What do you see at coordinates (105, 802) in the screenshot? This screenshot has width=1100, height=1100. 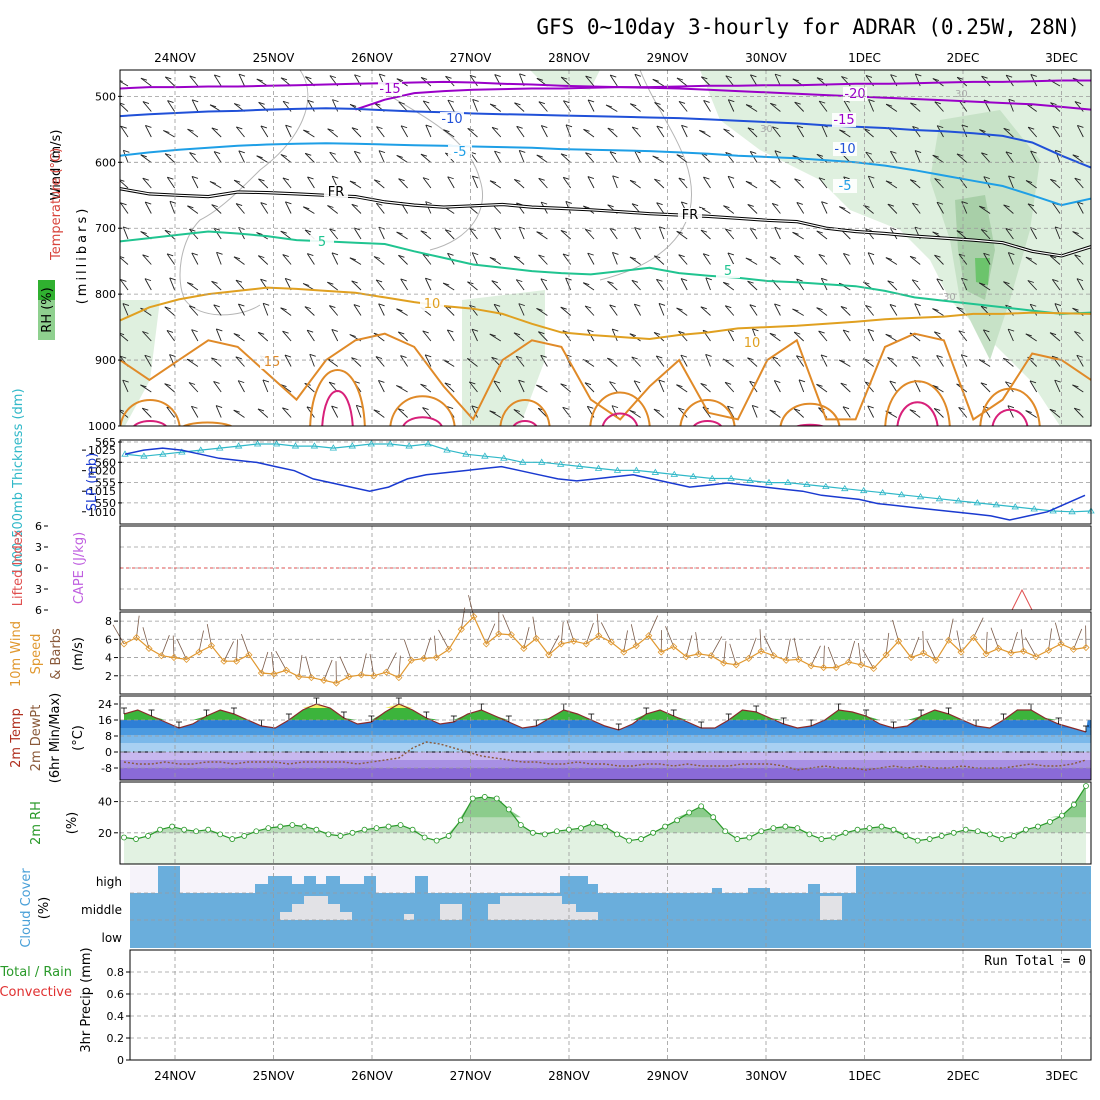 I see `tick-label: 40` at bounding box center [105, 802].